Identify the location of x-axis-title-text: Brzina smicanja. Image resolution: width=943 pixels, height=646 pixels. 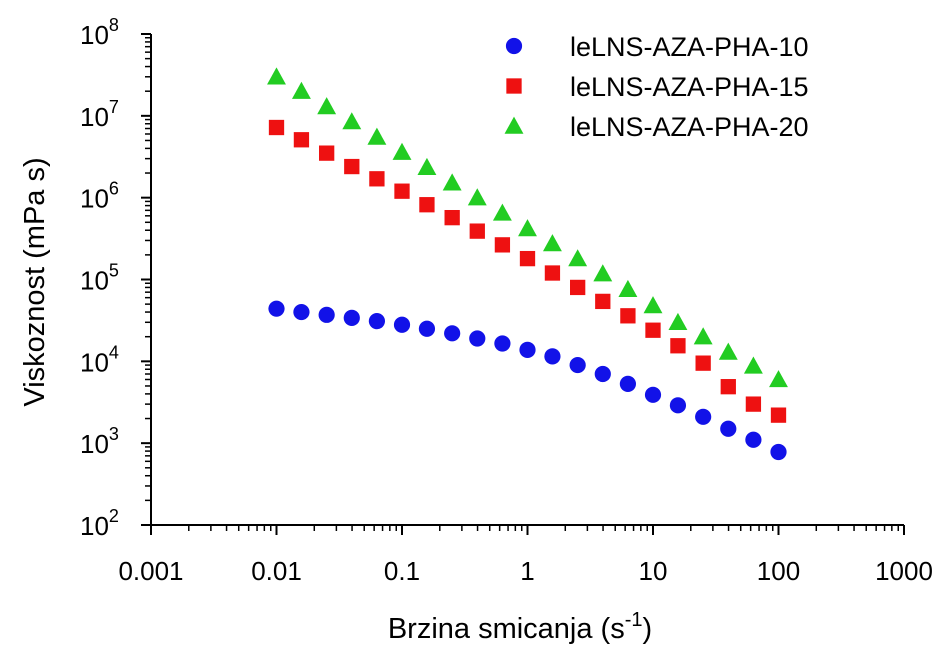
(491, 629).